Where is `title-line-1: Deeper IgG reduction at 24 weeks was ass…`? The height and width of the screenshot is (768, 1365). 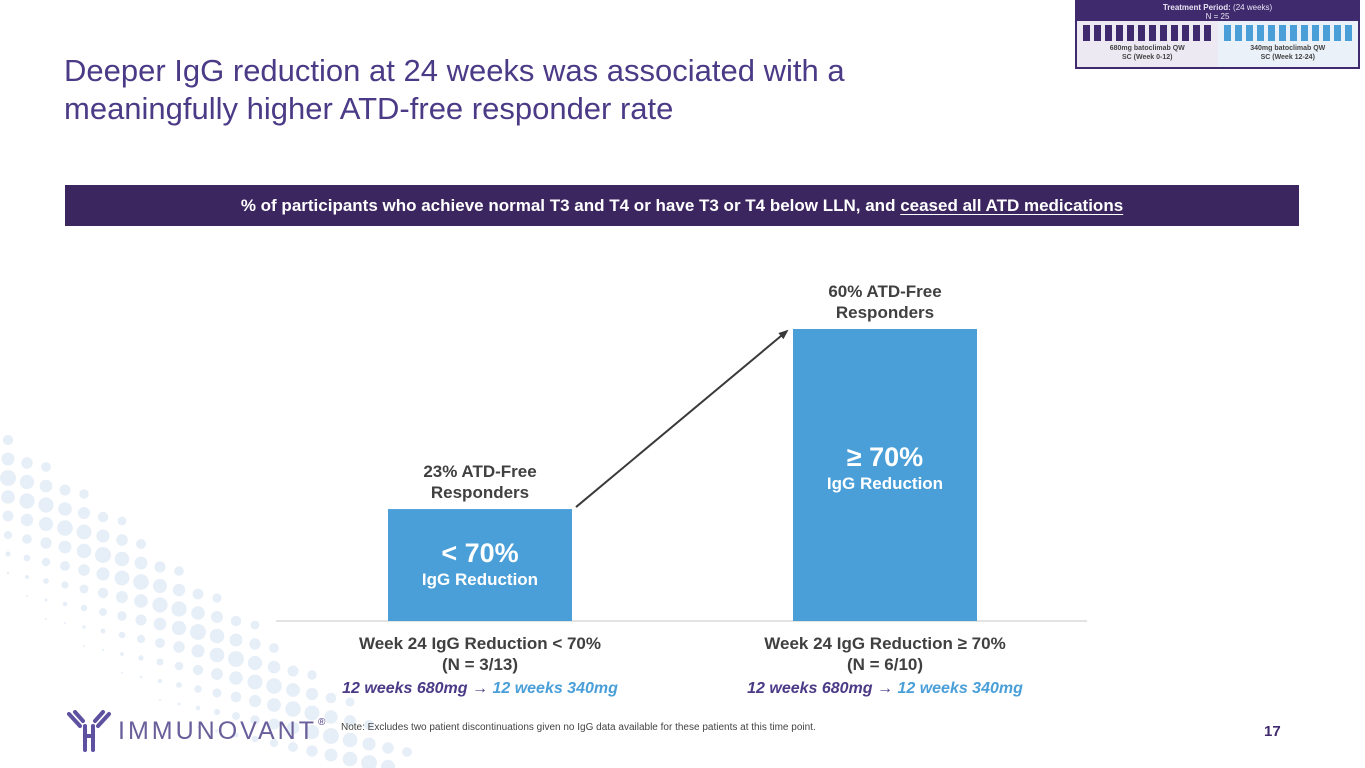
title-line-1: Deeper IgG reduction at 24 weeks was ass… is located at coordinates (454, 70).